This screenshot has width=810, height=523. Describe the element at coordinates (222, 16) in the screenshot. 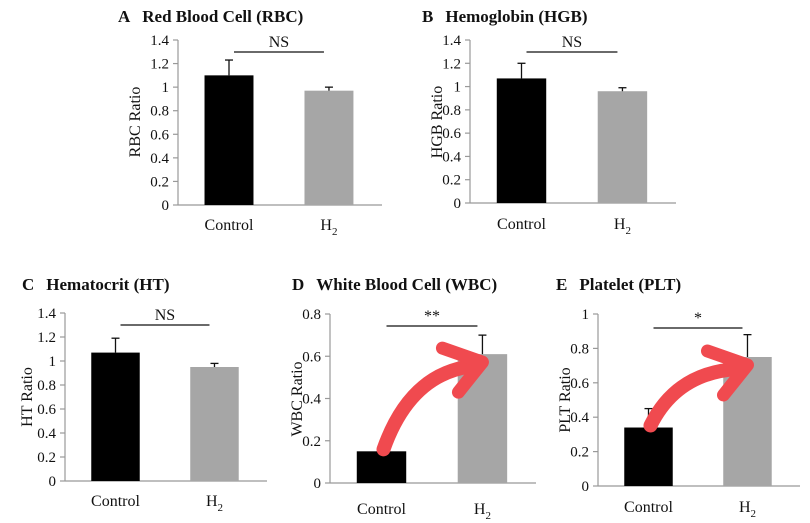

I see `panel-title-text: Red Blood Cell (RBC)` at that location.